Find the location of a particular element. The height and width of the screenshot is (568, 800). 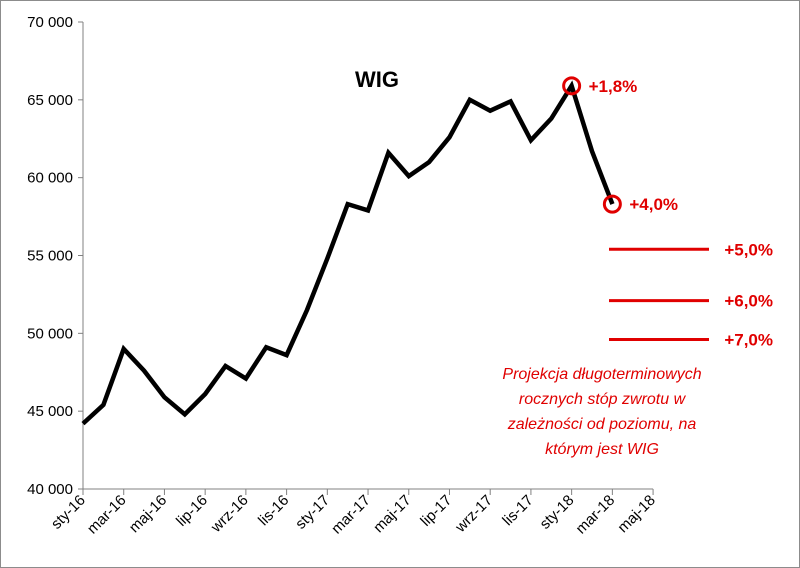

projection-level-label: +6,0% is located at coordinates (748, 301).